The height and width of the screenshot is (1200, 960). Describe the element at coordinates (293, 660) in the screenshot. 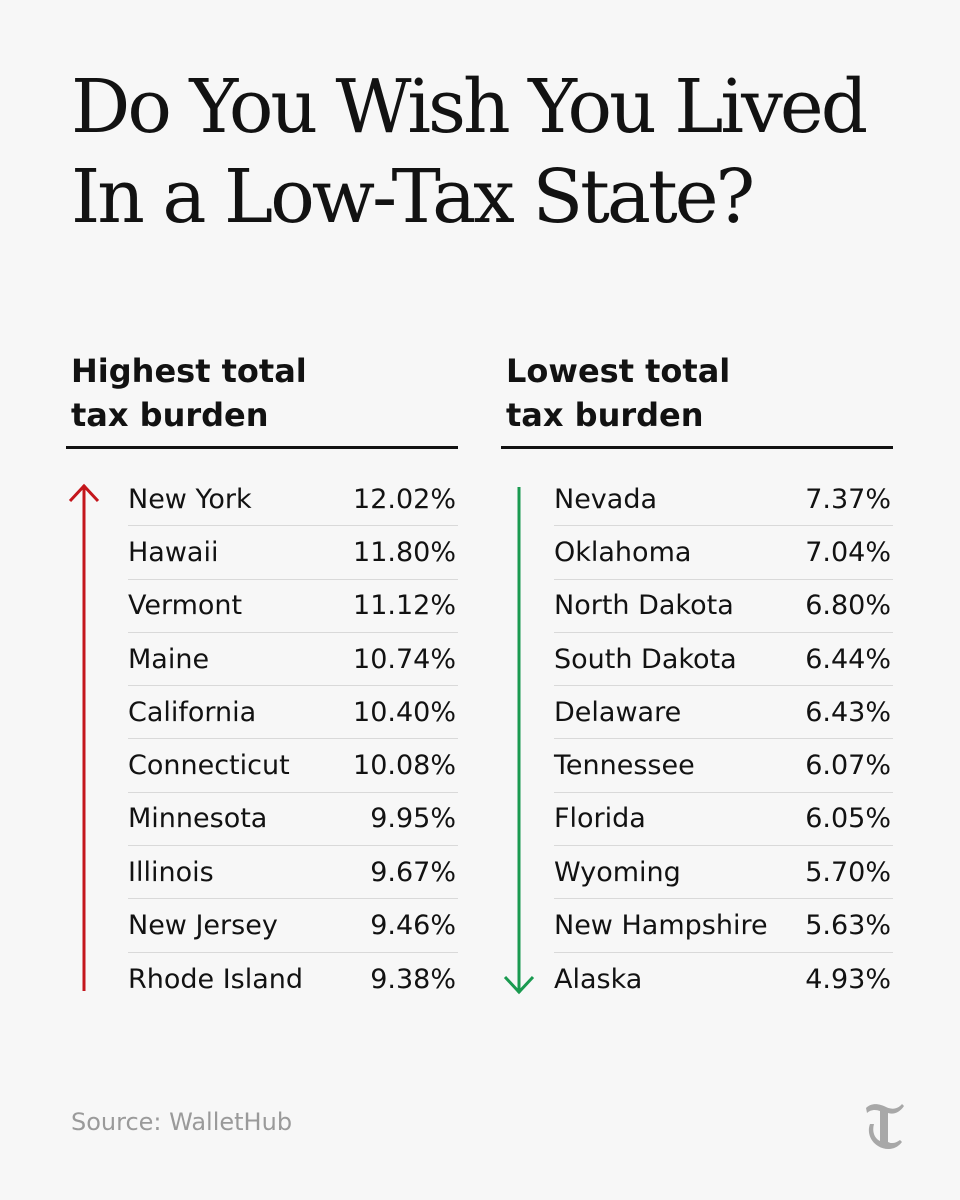

I see `list-item: Maine 10.74%` at that location.